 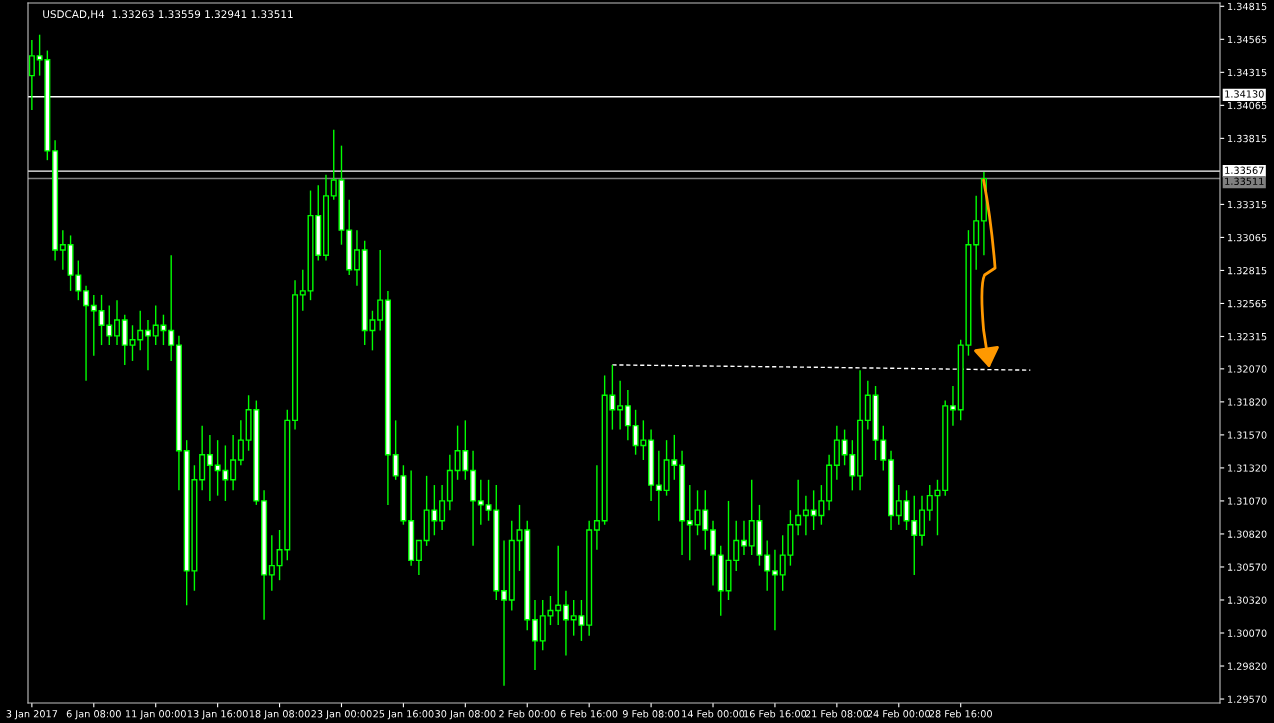 I want to click on y-tick-label: 1.29820, so click(x=1247, y=666).